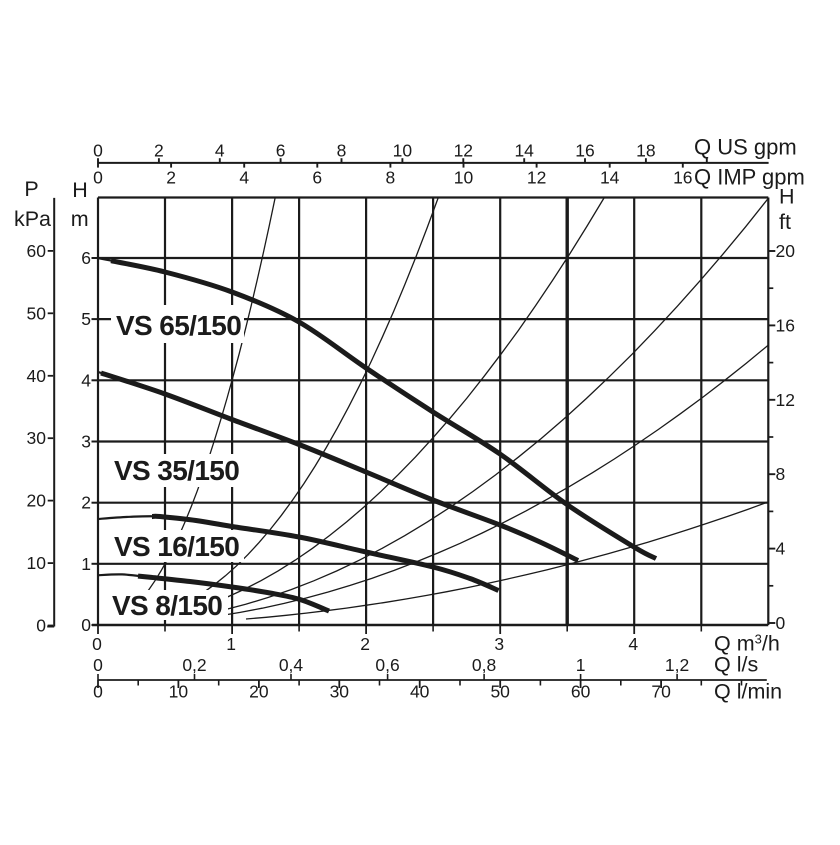  I want to click on svg-text: VS 8/150, so click(167, 605).